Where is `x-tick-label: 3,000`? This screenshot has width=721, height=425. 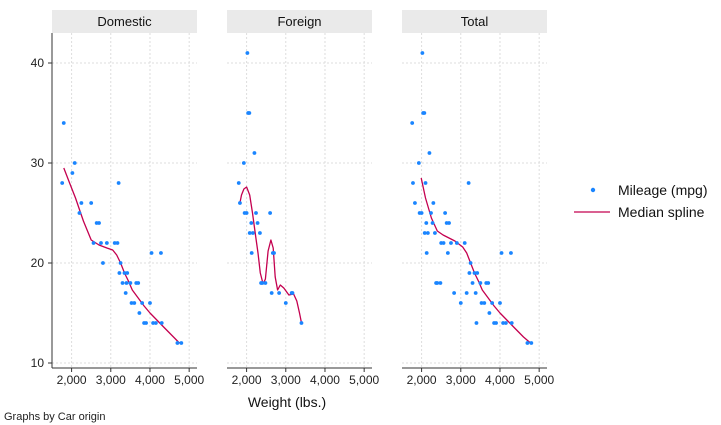
x-tick-label: 3,000 is located at coordinates (286, 380).